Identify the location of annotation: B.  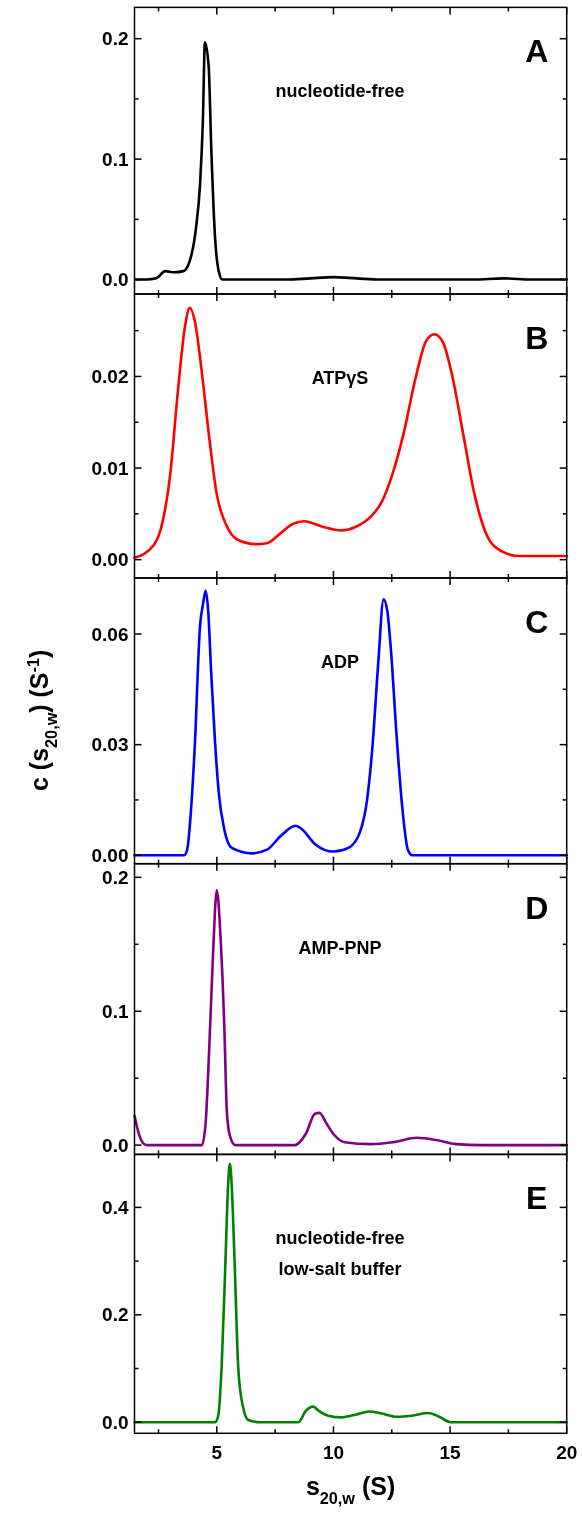
(537, 338).